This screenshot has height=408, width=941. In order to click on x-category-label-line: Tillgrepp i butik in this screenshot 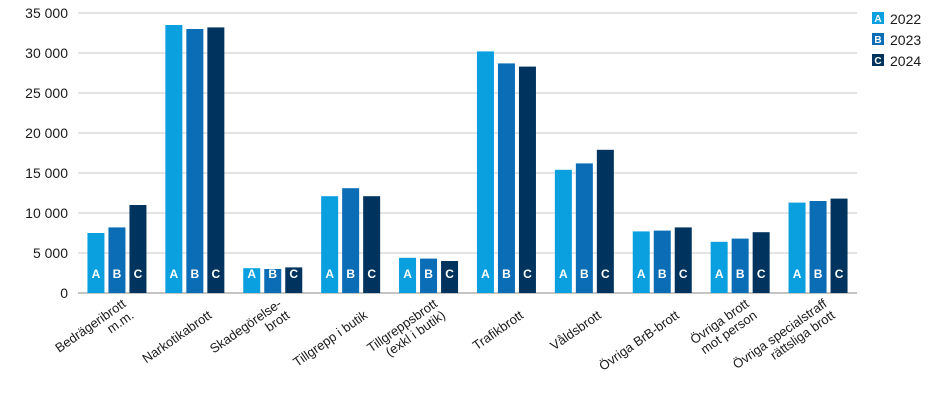, I will do `click(330, 338)`.